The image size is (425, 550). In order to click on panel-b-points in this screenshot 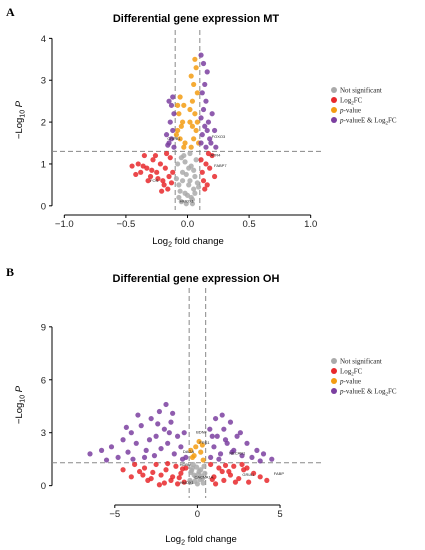, I will do `click(181, 444)`.